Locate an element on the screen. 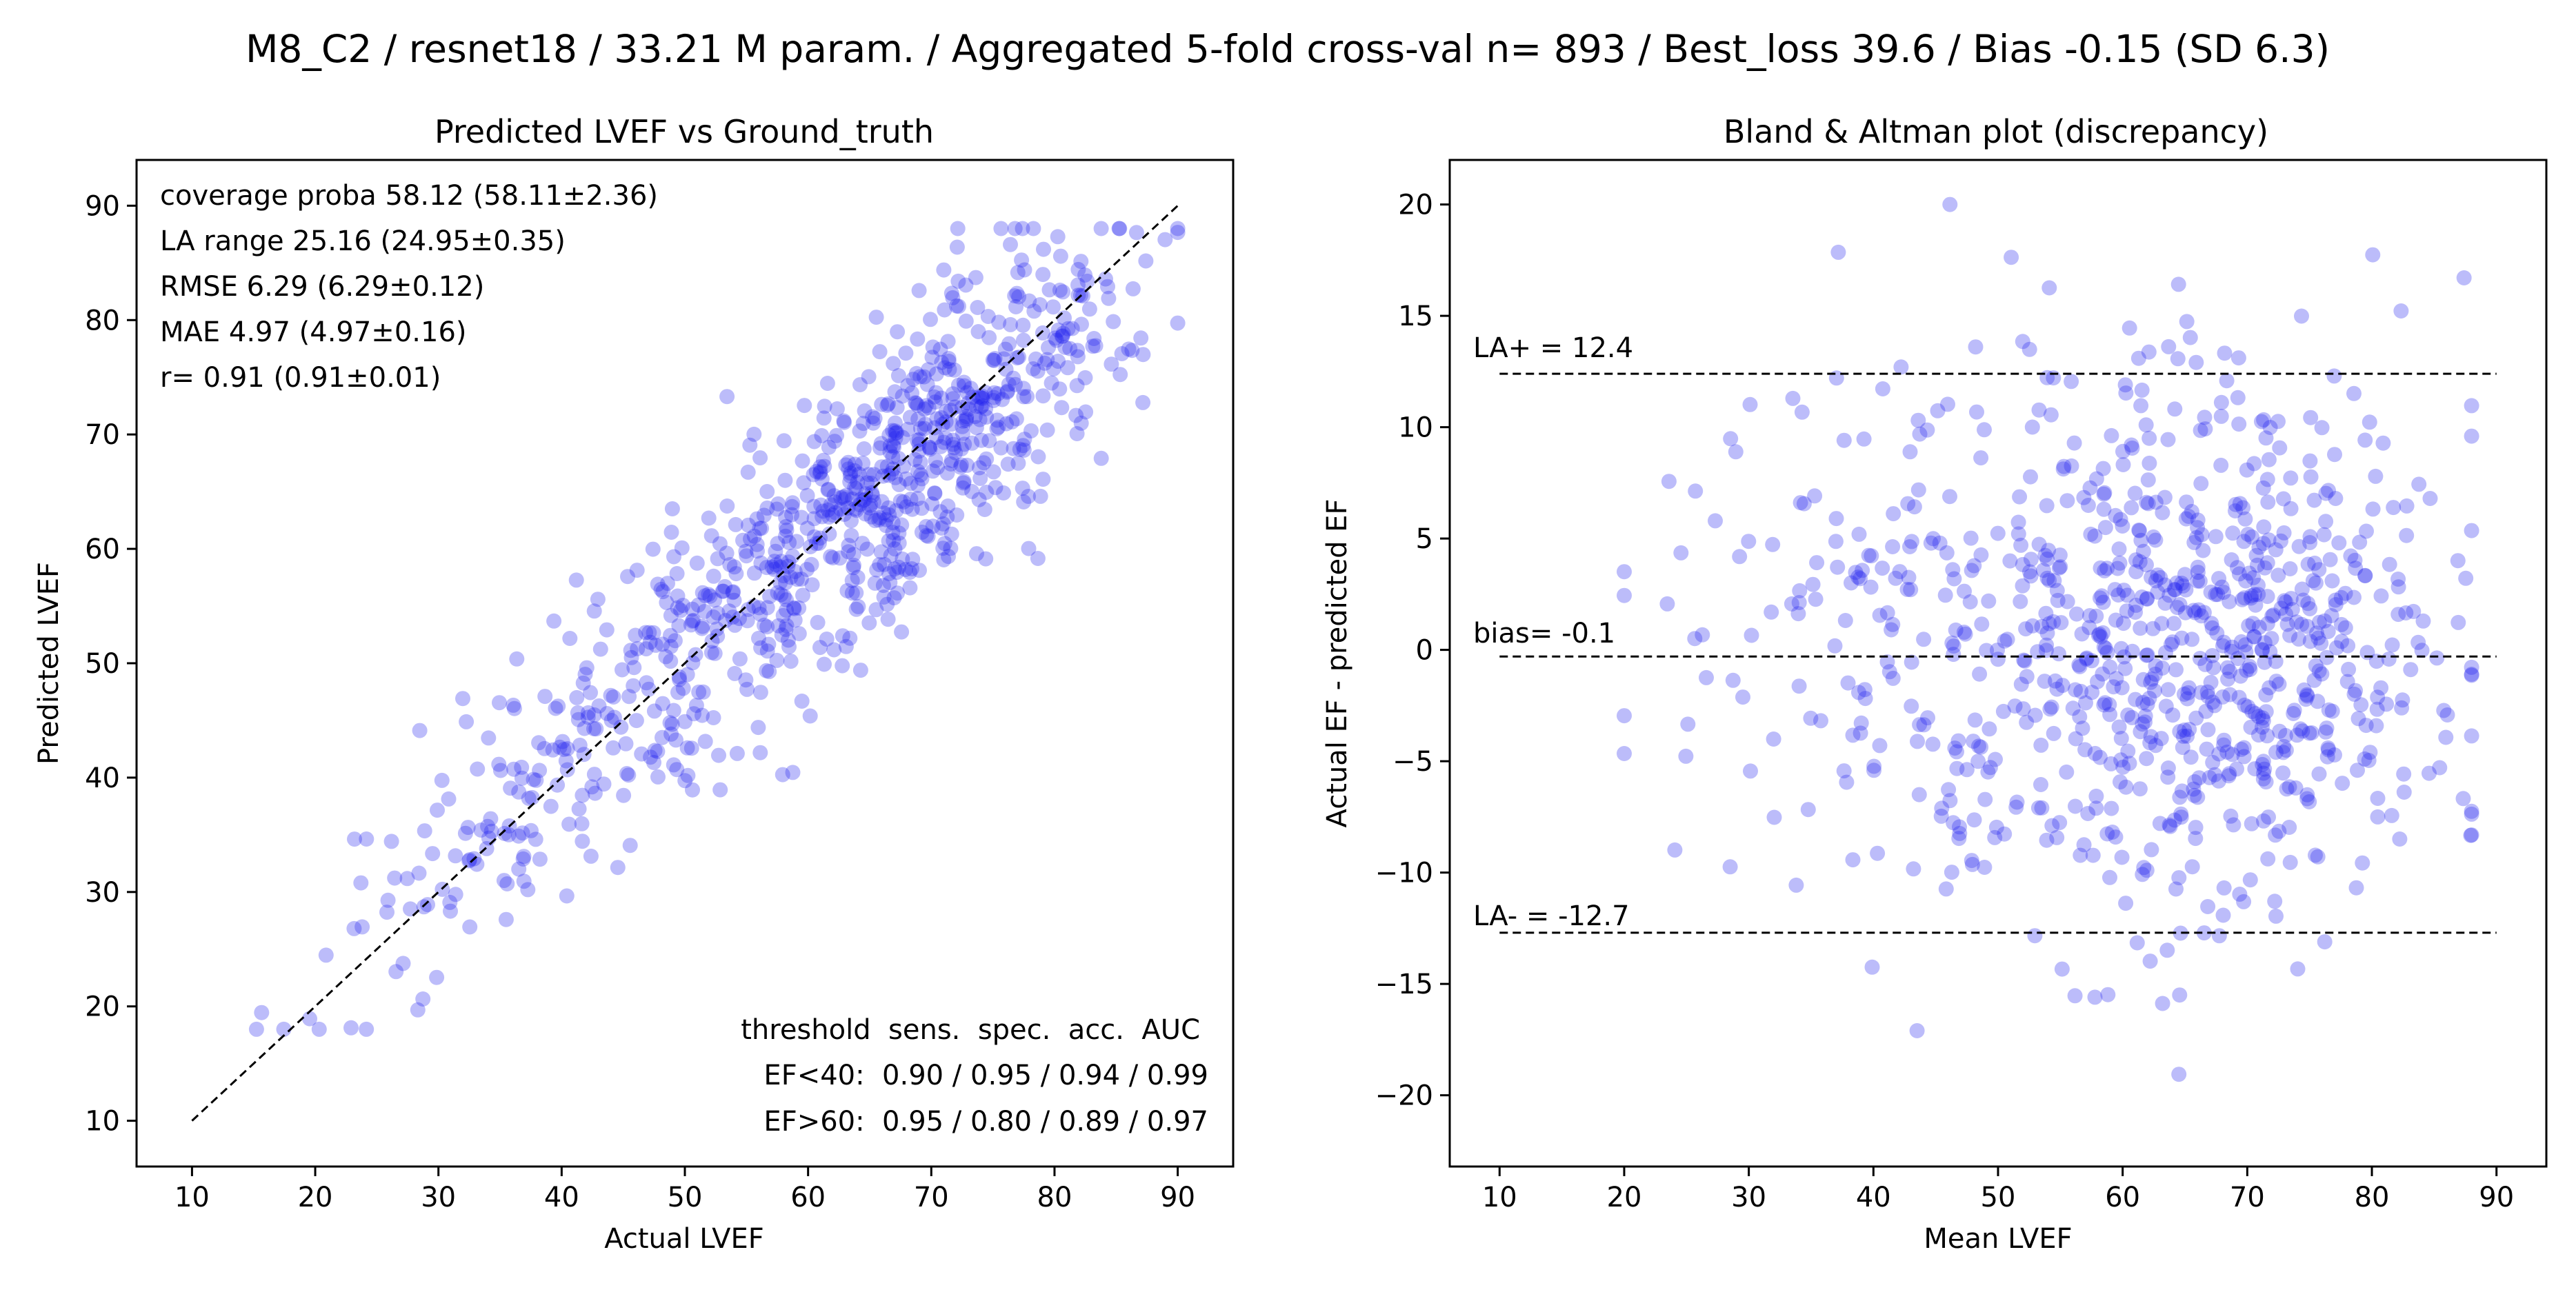 The width and height of the screenshot is (2576, 1292). left-ytick-label: 50 is located at coordinates (102, 664).